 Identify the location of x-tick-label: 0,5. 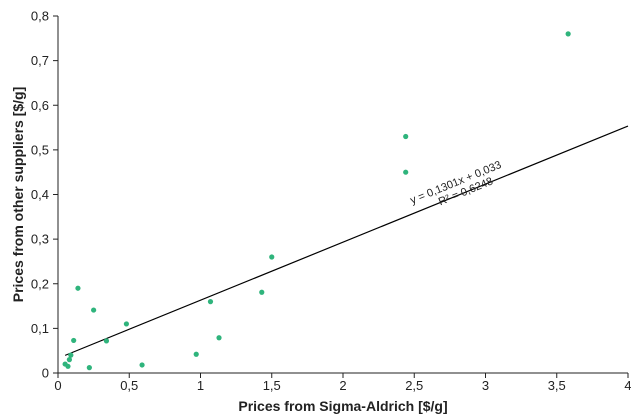
(129, 385).